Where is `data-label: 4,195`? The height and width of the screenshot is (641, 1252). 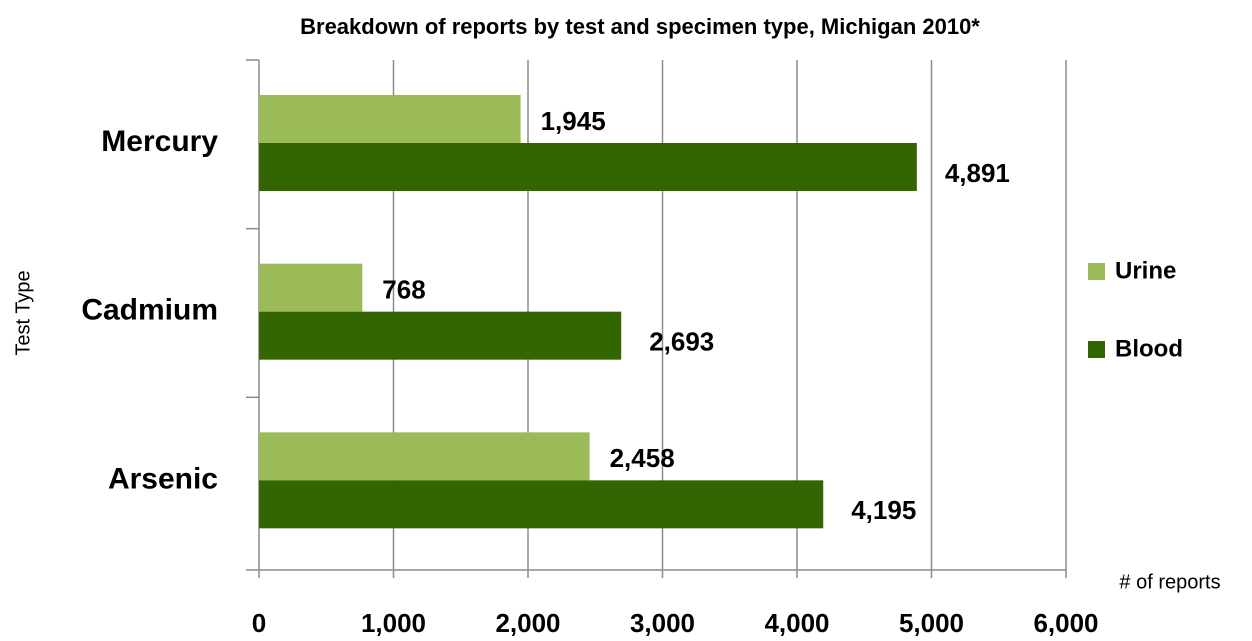
data-label: 4,195 is located at coordinates (883, 510).